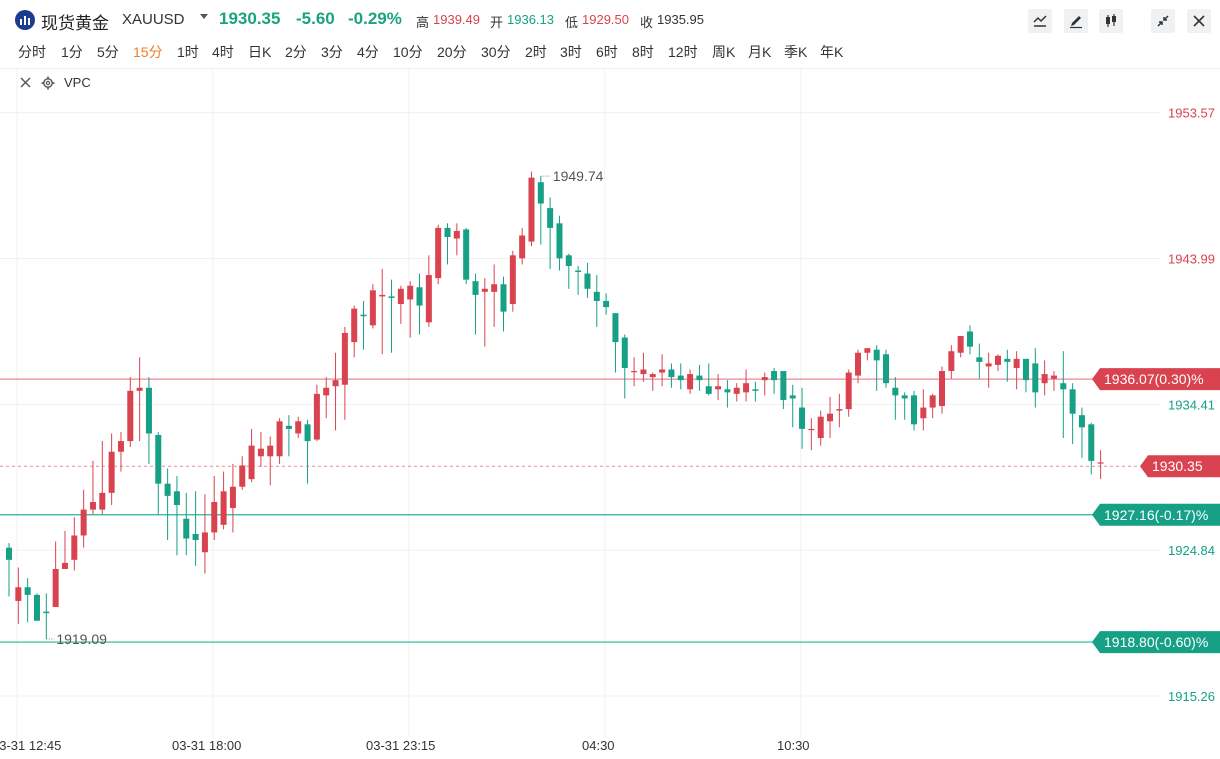 The width and height of the screenshot is (1220, 759). Describe the element at coordinates (796, 52) in the screenshot. I see `period-tab-20: 季K` at that location.